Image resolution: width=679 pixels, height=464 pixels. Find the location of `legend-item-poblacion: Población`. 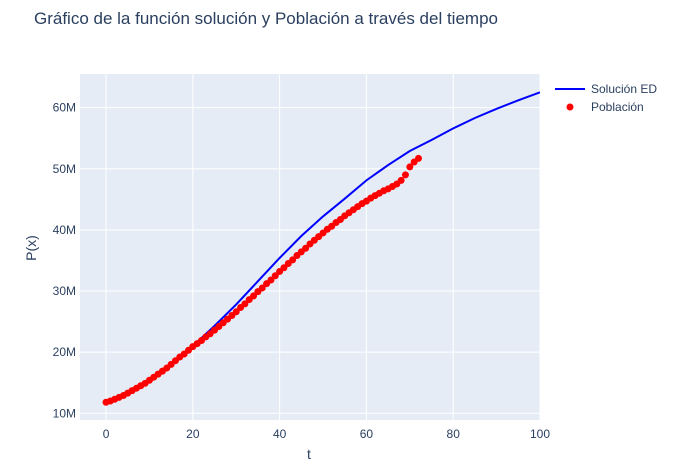

legend-item-poblacion: Población is located at coordinates (605, 107).